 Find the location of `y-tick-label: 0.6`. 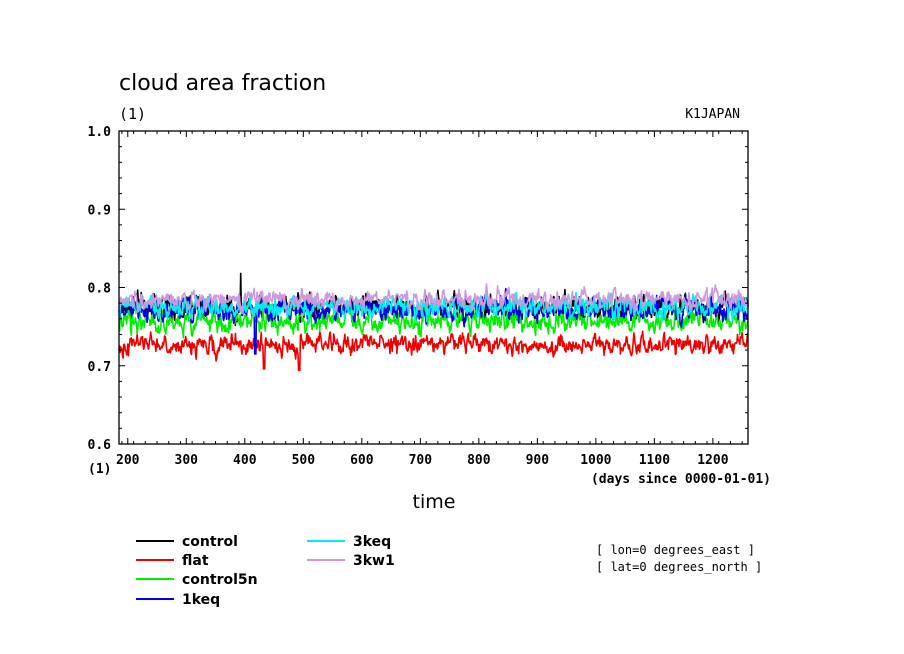

y-tick-label: 0.6 is located at coordinates (100, 445).